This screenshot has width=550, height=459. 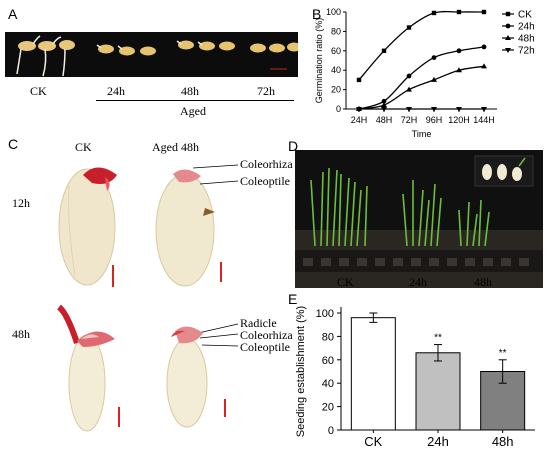 I want to click on b-y-tick-label: 60, so click(x=336, y=51).